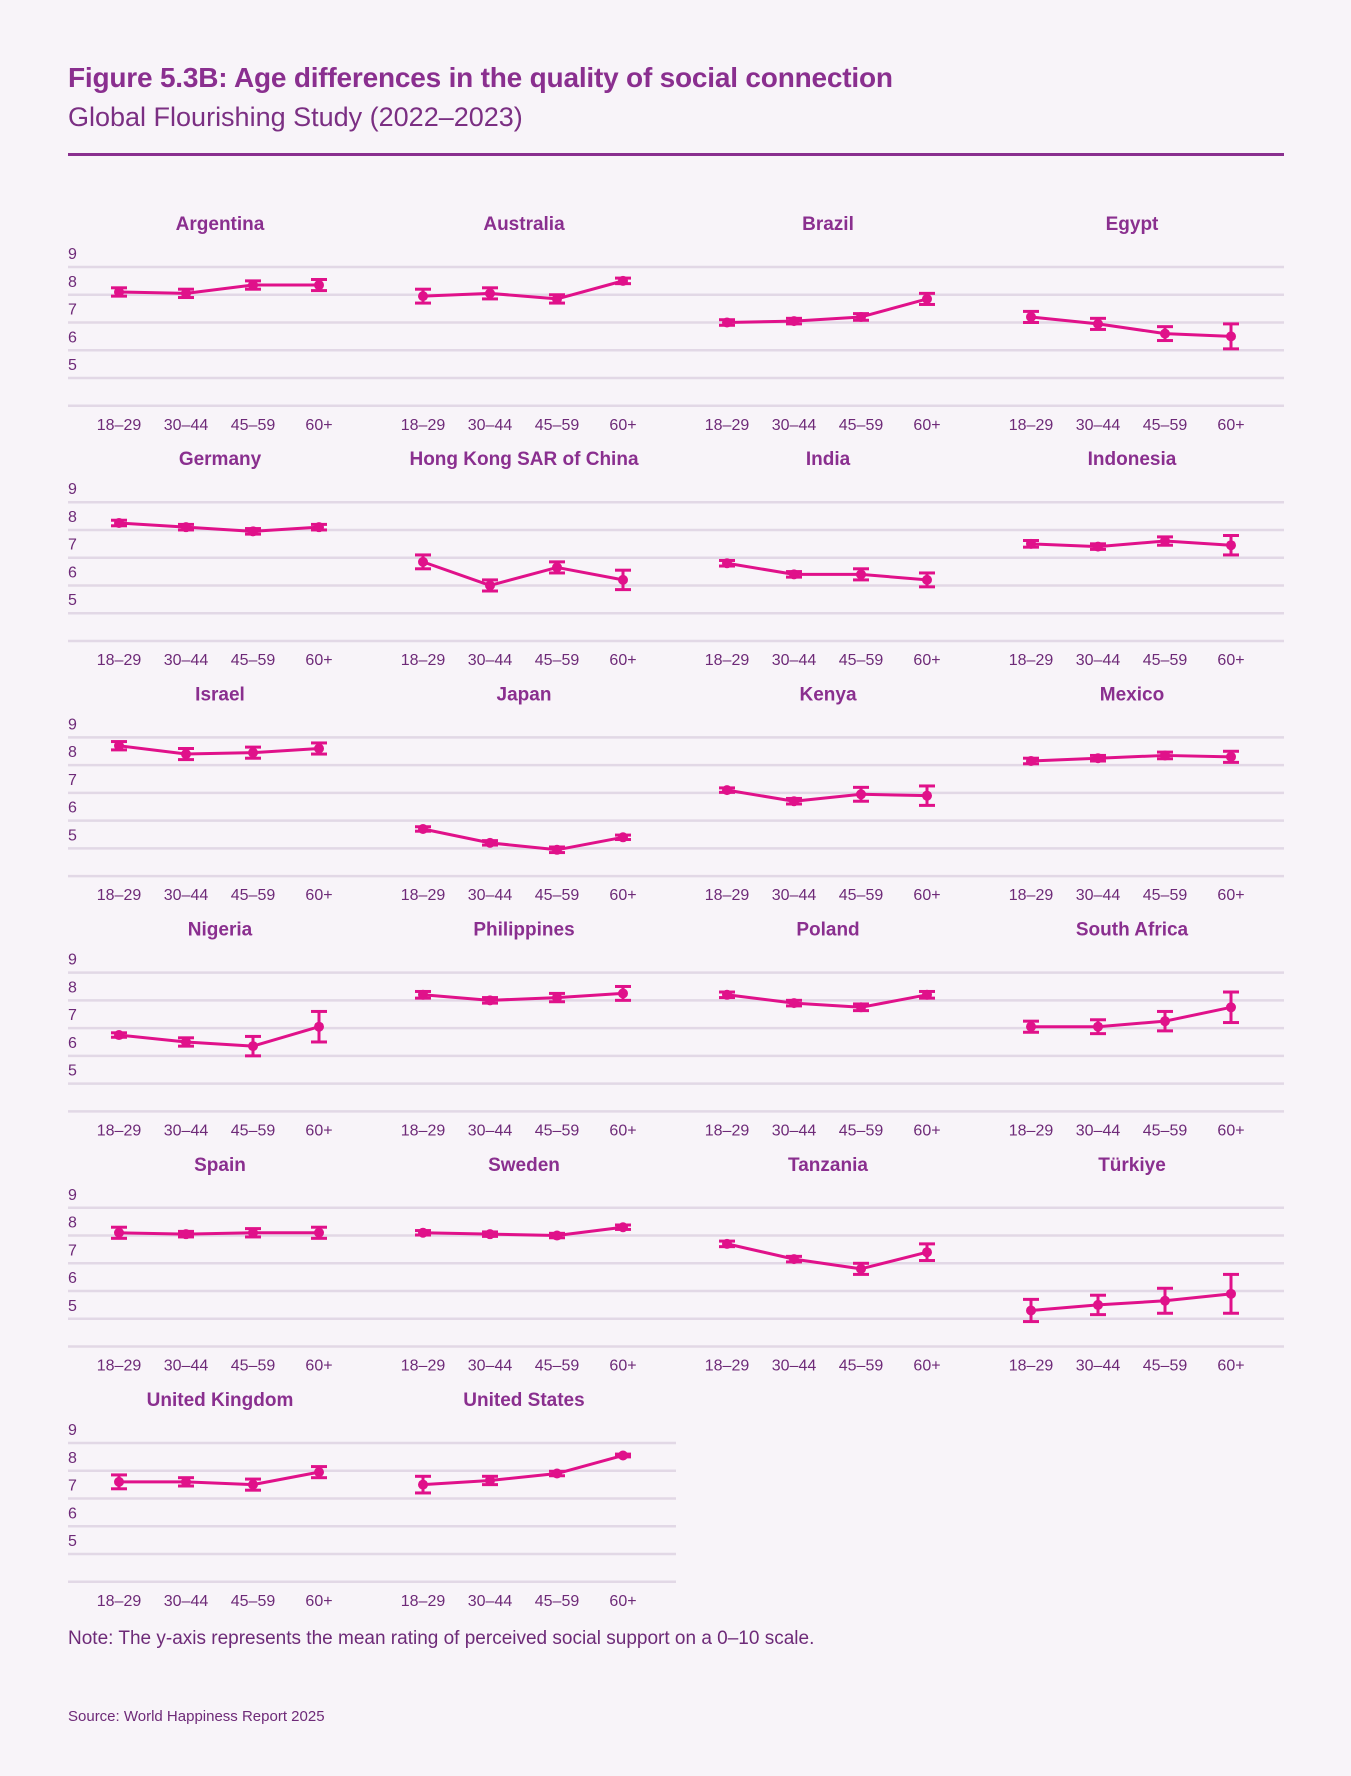  Describe the element at coordinates (1132, 224) in the screenshot. I see `panel-title: Egypt` at that location.